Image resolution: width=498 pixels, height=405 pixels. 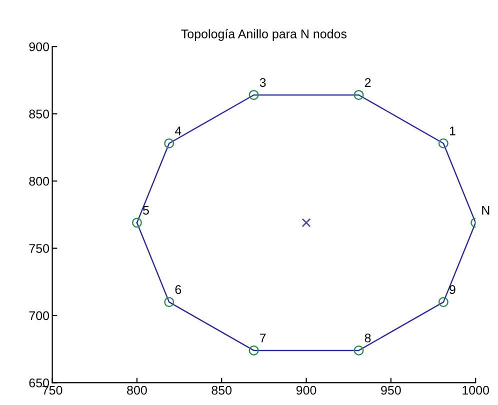 I want to click on y-tick-label: 900, so click(x=39, y=47).